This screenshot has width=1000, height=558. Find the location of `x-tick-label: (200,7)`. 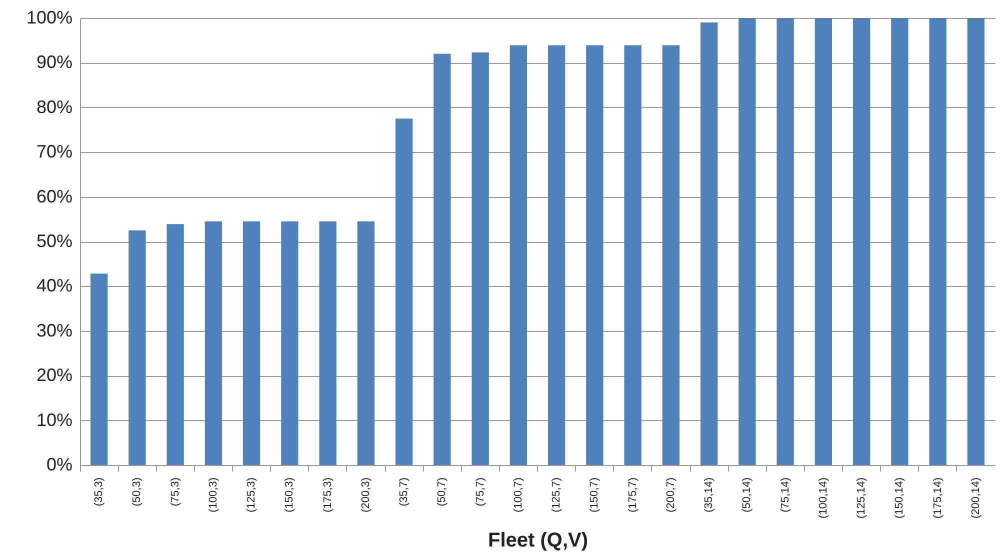

x-tick-label: (200,7) is located at coordinates (670, 495).